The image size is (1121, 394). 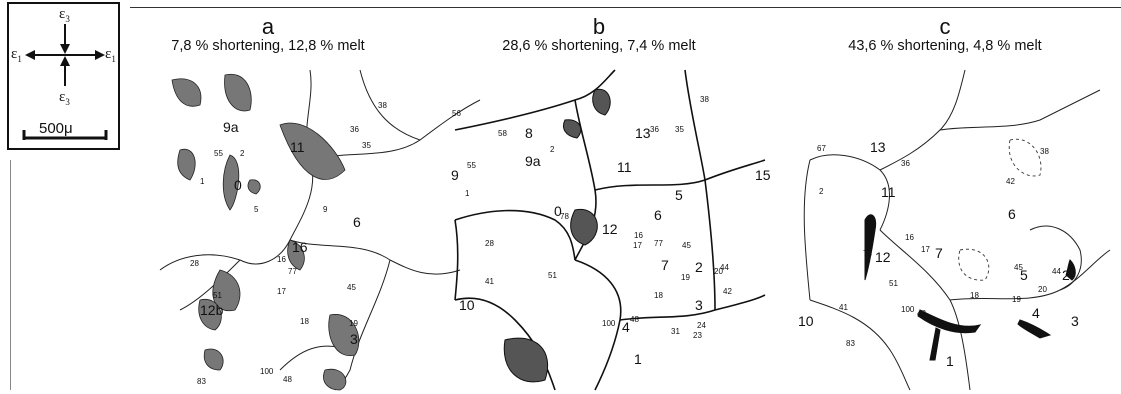 What do you see at coordinates (665, 265) in the screenshot?
I see `grain-label: 7` at bounding box center [665, 265].